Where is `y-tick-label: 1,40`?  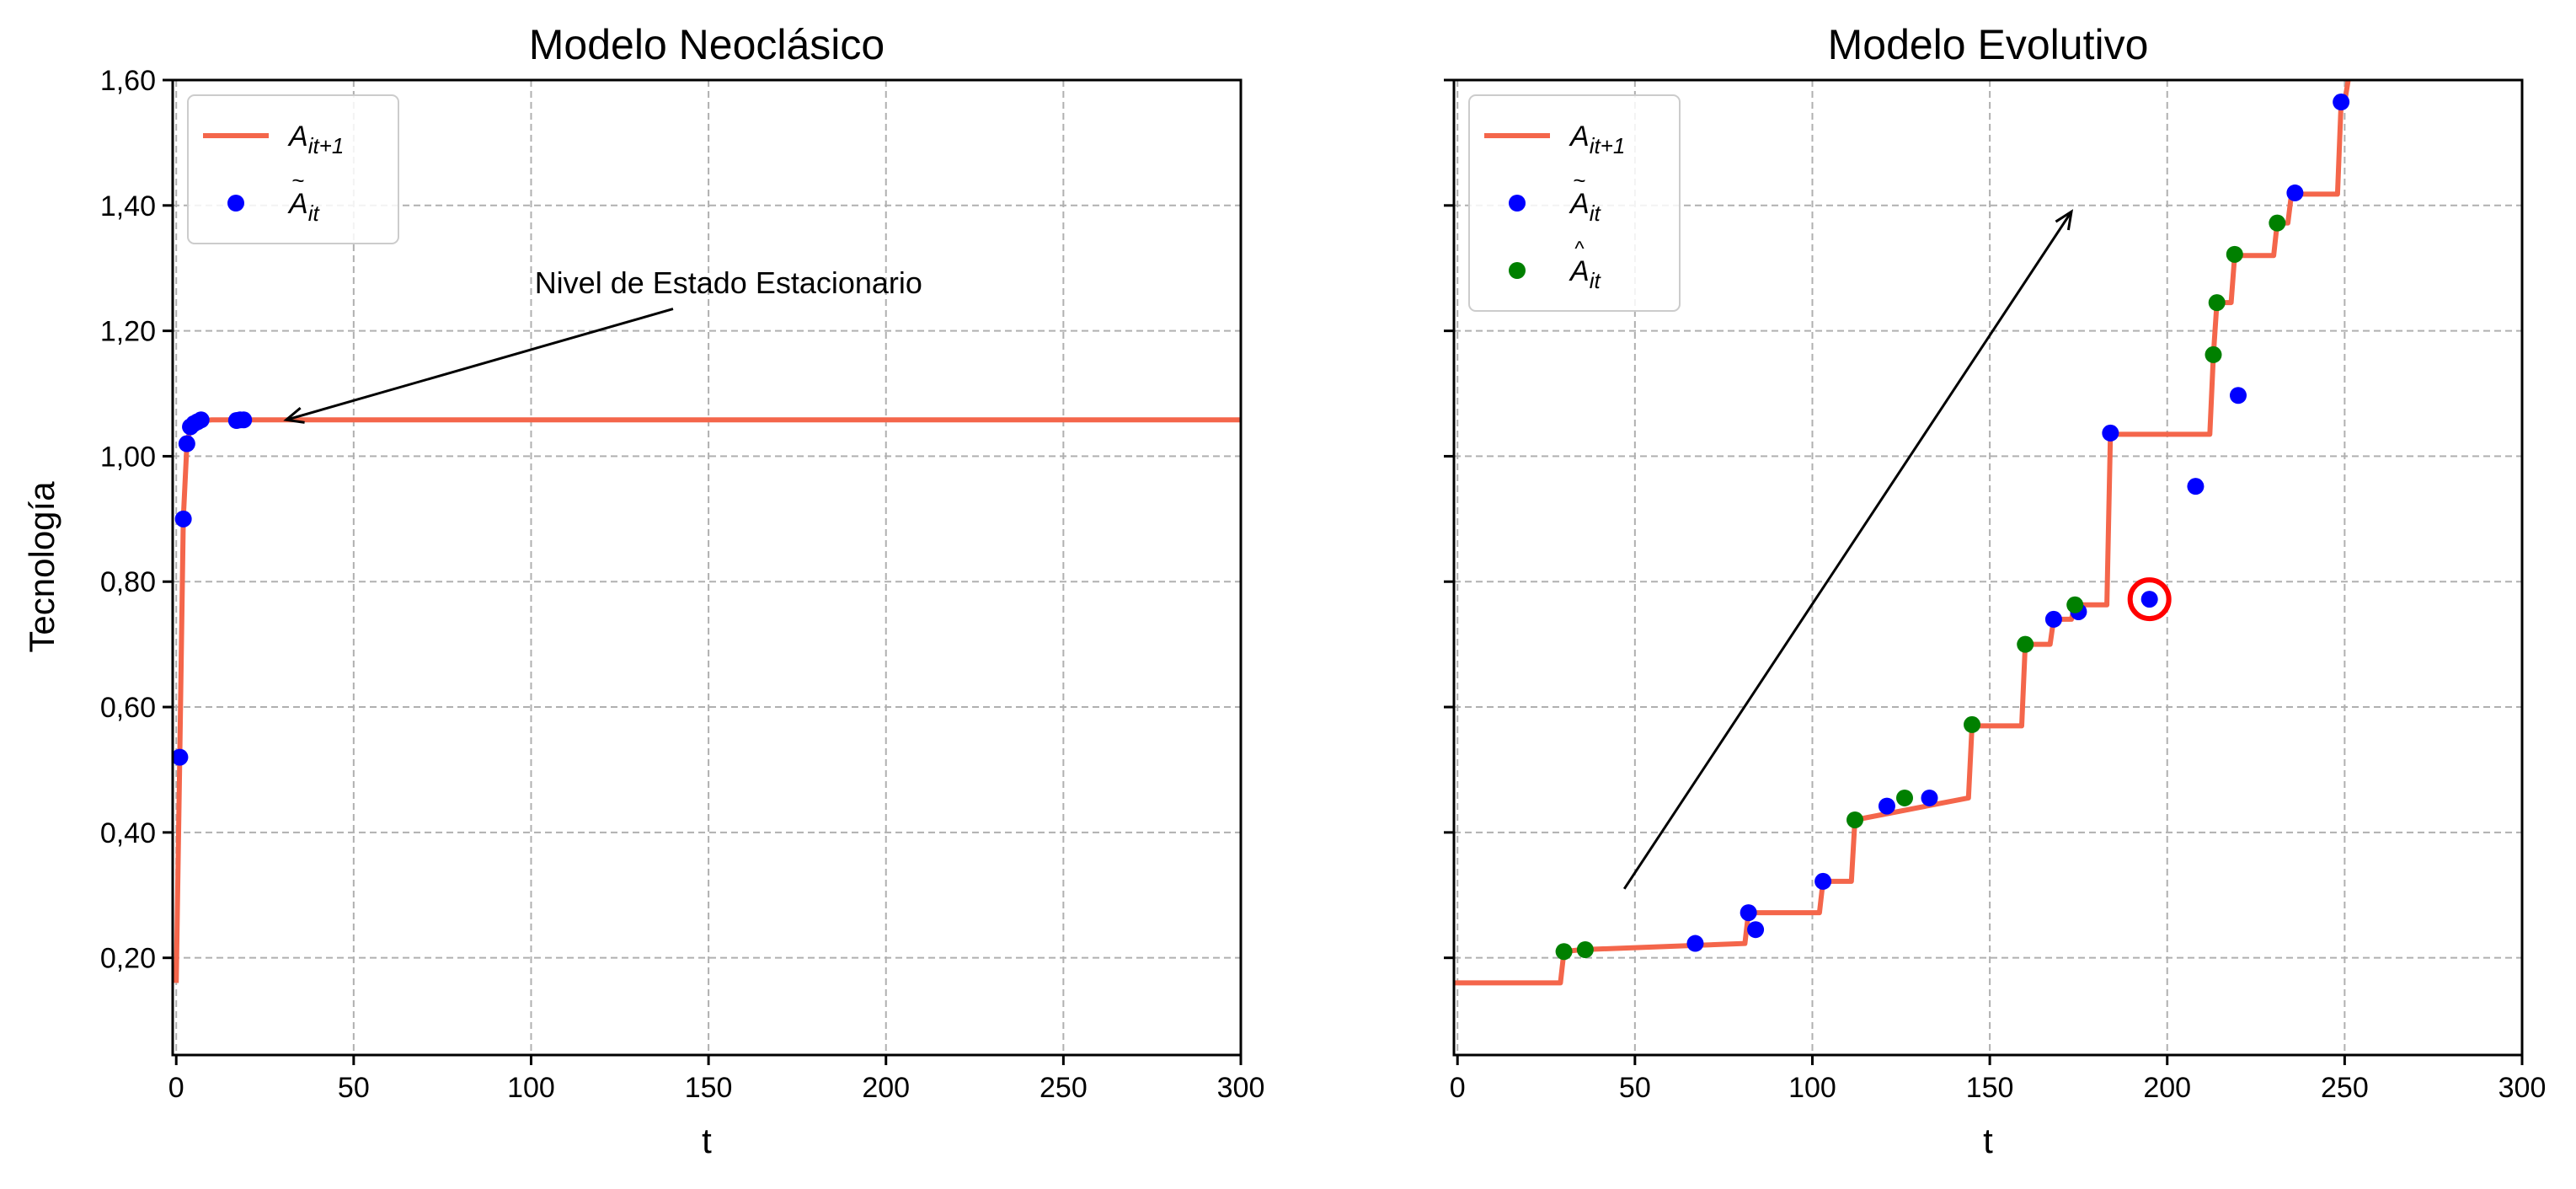
y-tick-label: 1,40 is located at coordinates (128, 206).